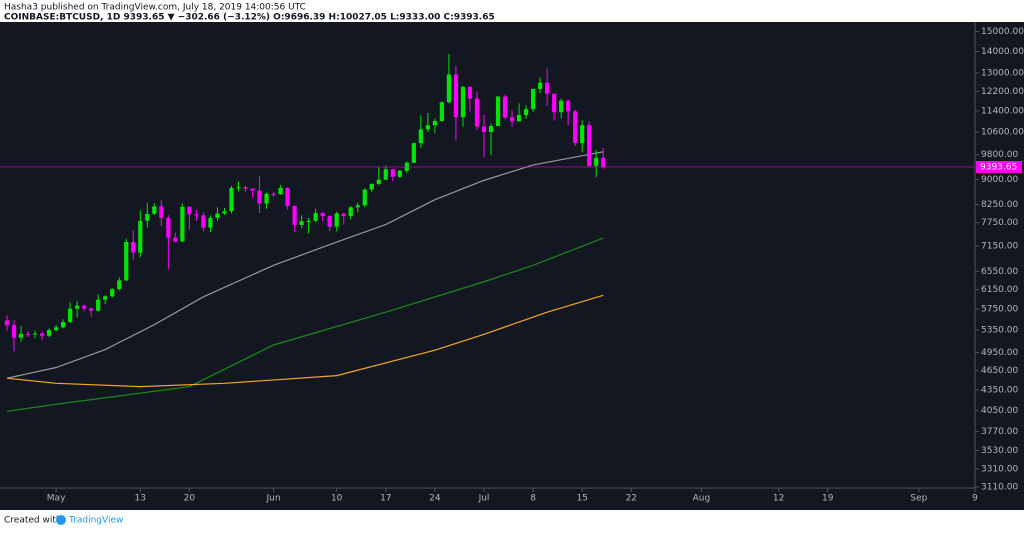 This screenshot has height=535, width=1024. What do you see at coordinates (1002, 73) in the screenshot?
I see `y-tick-label: 13000.00` at bounding box center [1002, 73].